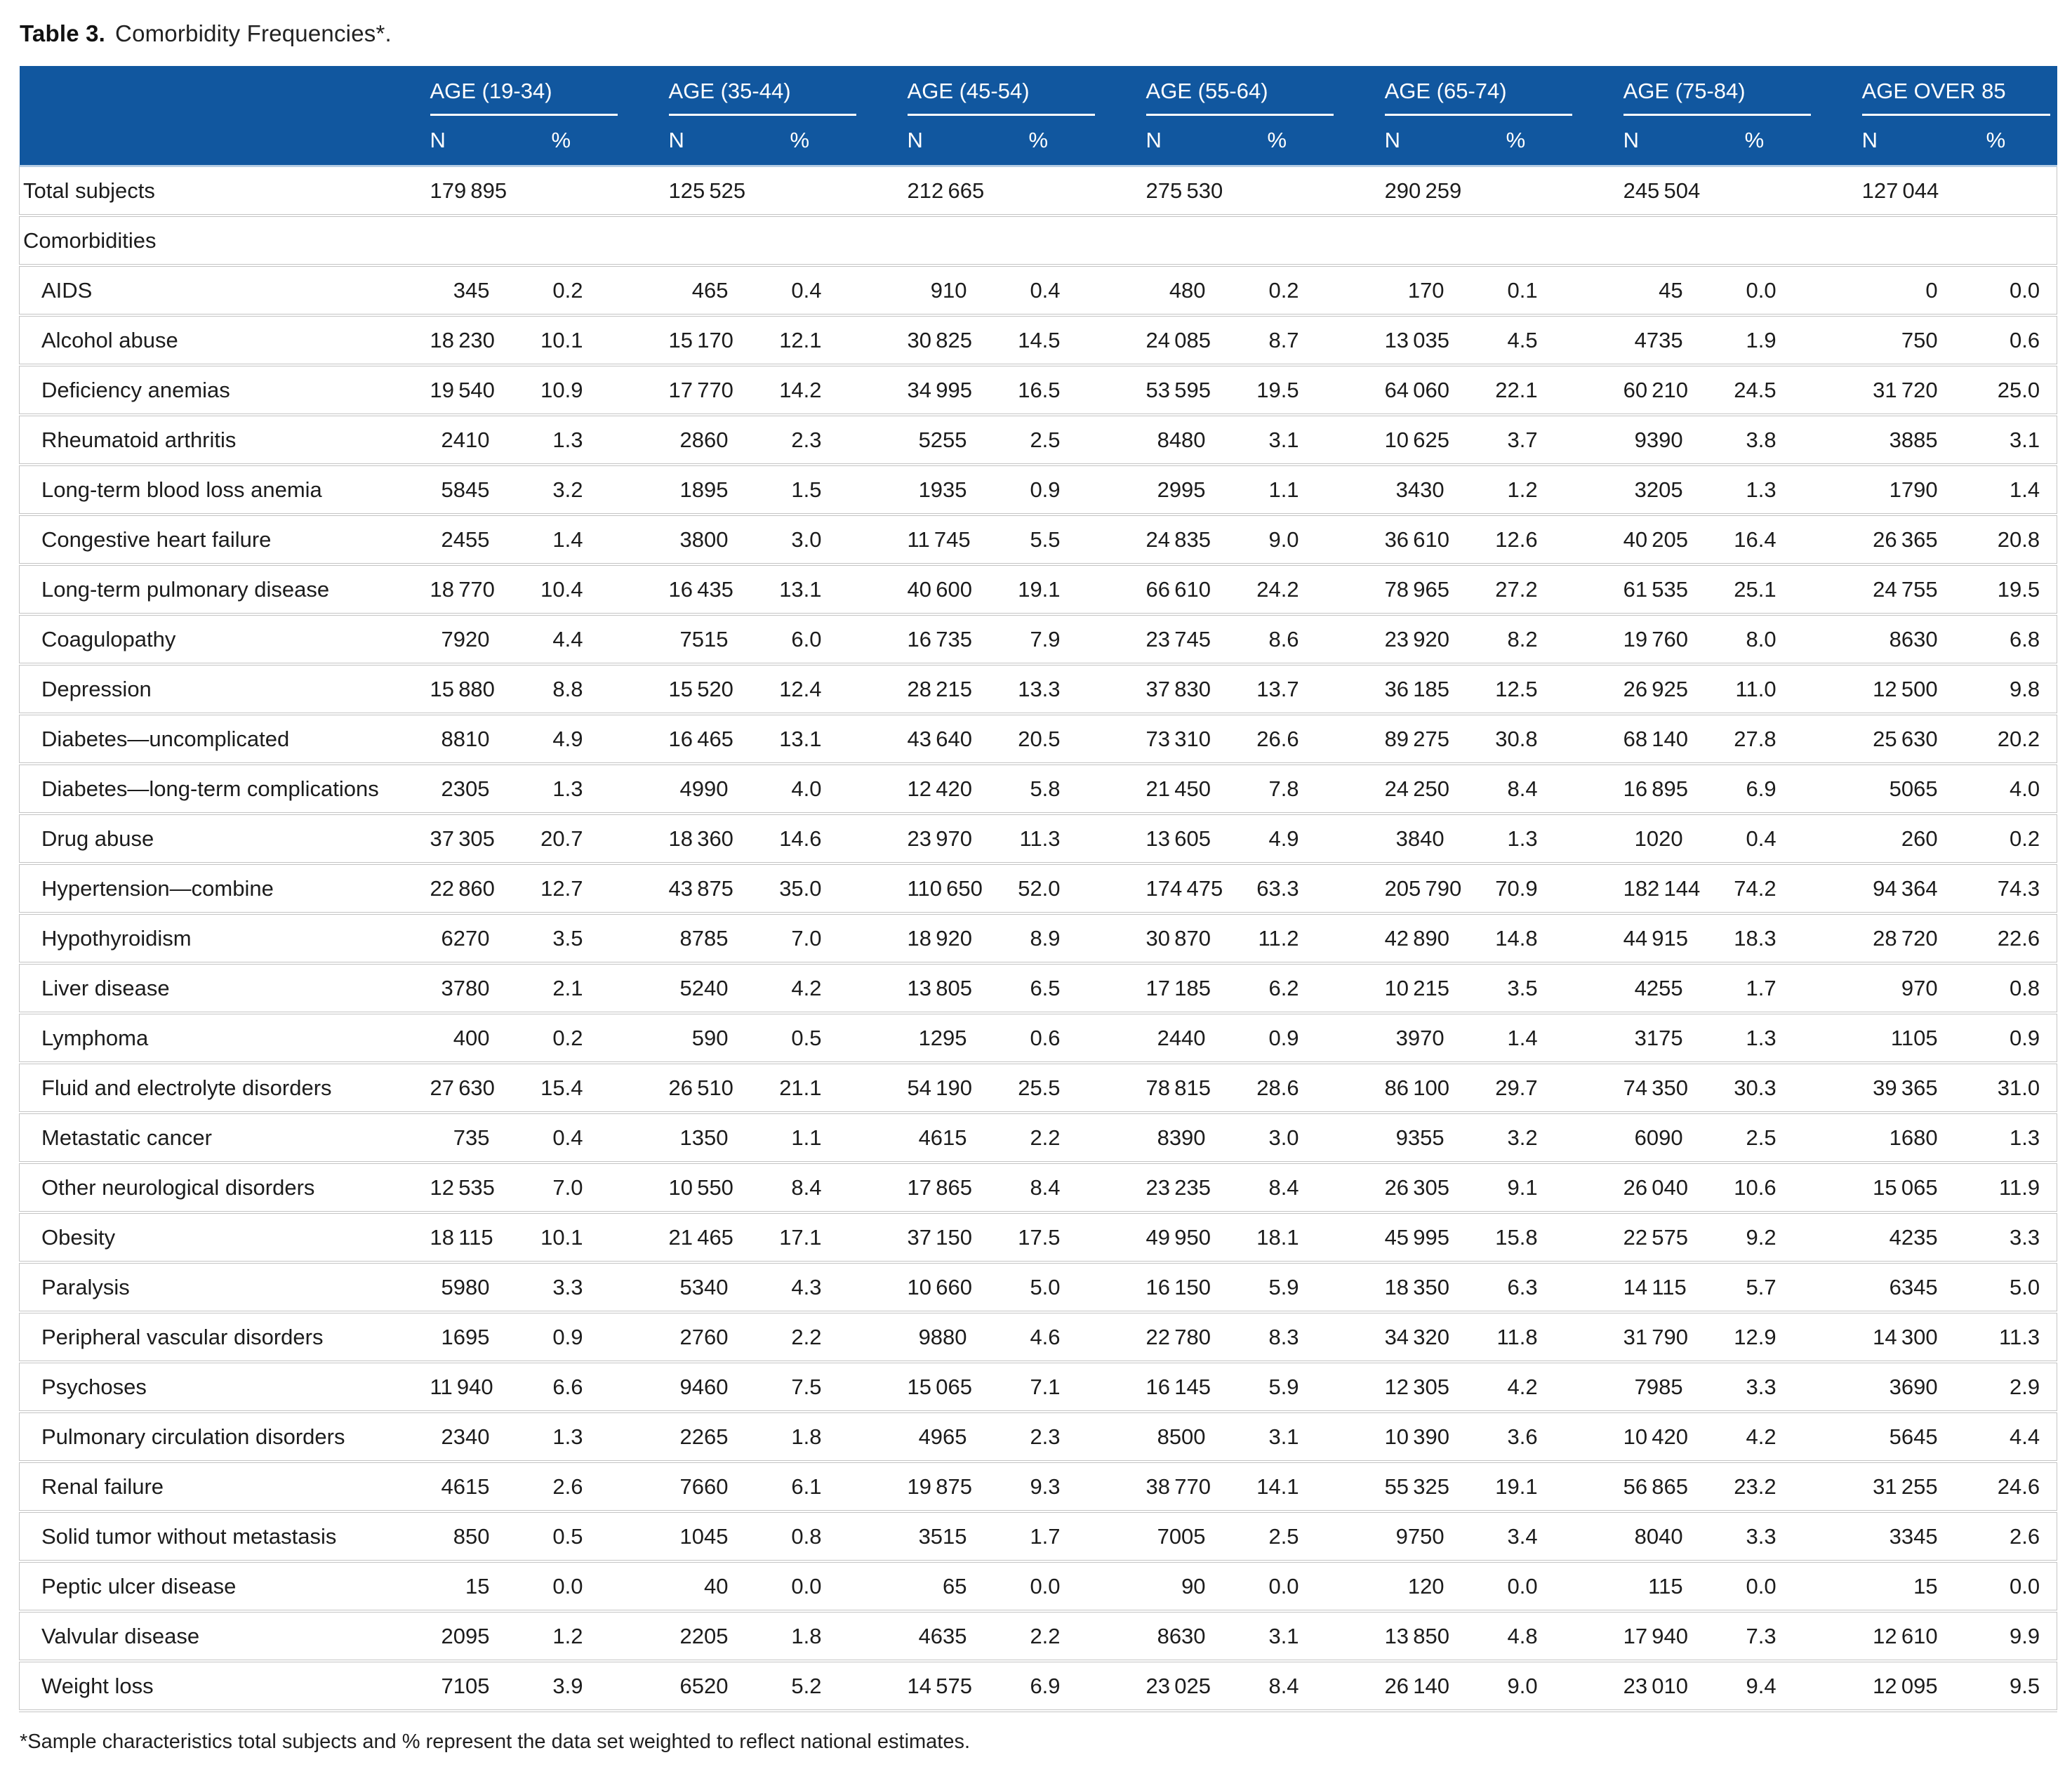 This screenshot has width=2072, height=1774. Describe the element at coordinates (1425, 1537) in the screenshot. I see `n-value-cell: 9750` at that location.